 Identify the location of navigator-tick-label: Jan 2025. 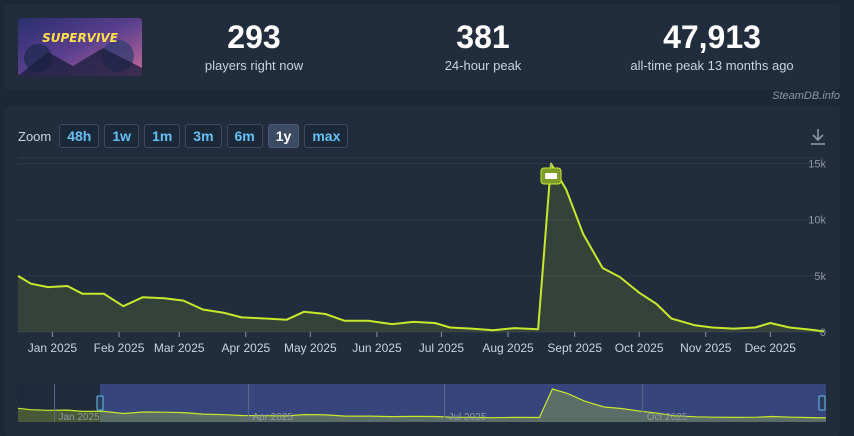
(79, 417).